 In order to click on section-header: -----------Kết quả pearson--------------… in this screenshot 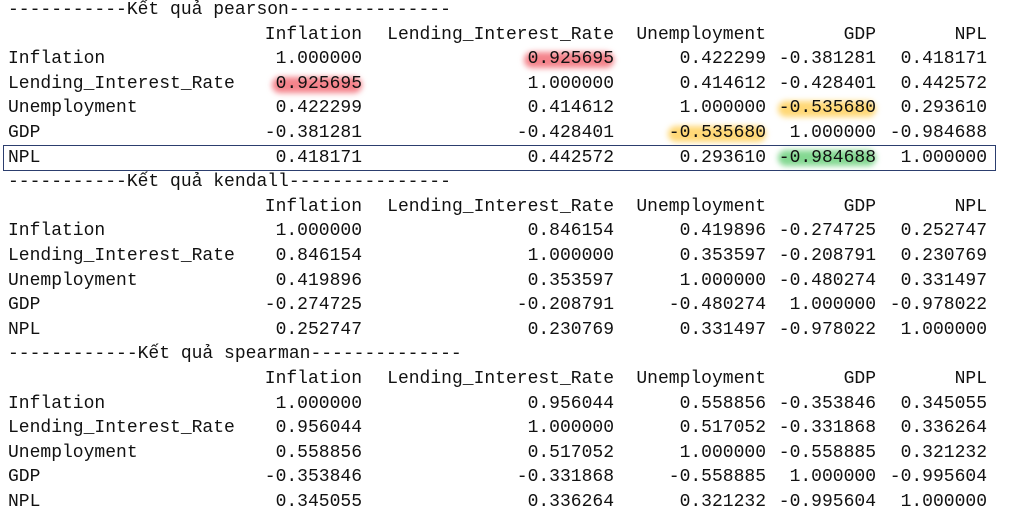, I will do `click(229, 10)`.